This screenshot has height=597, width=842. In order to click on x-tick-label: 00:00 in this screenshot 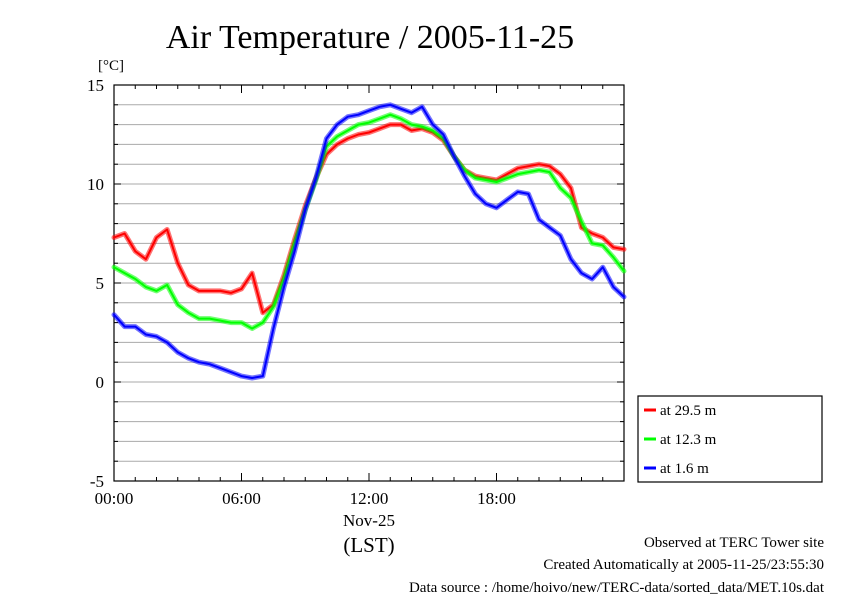, I will do `click(114, 498)`.